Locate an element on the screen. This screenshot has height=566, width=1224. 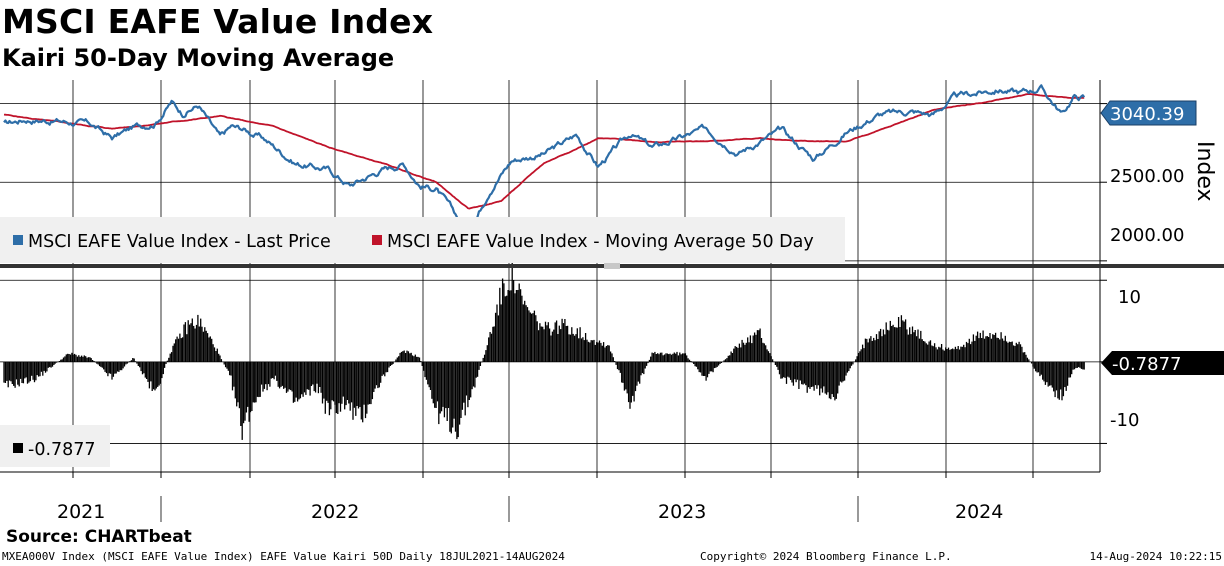
upper-legend-box is located at coordinates (422, 240).